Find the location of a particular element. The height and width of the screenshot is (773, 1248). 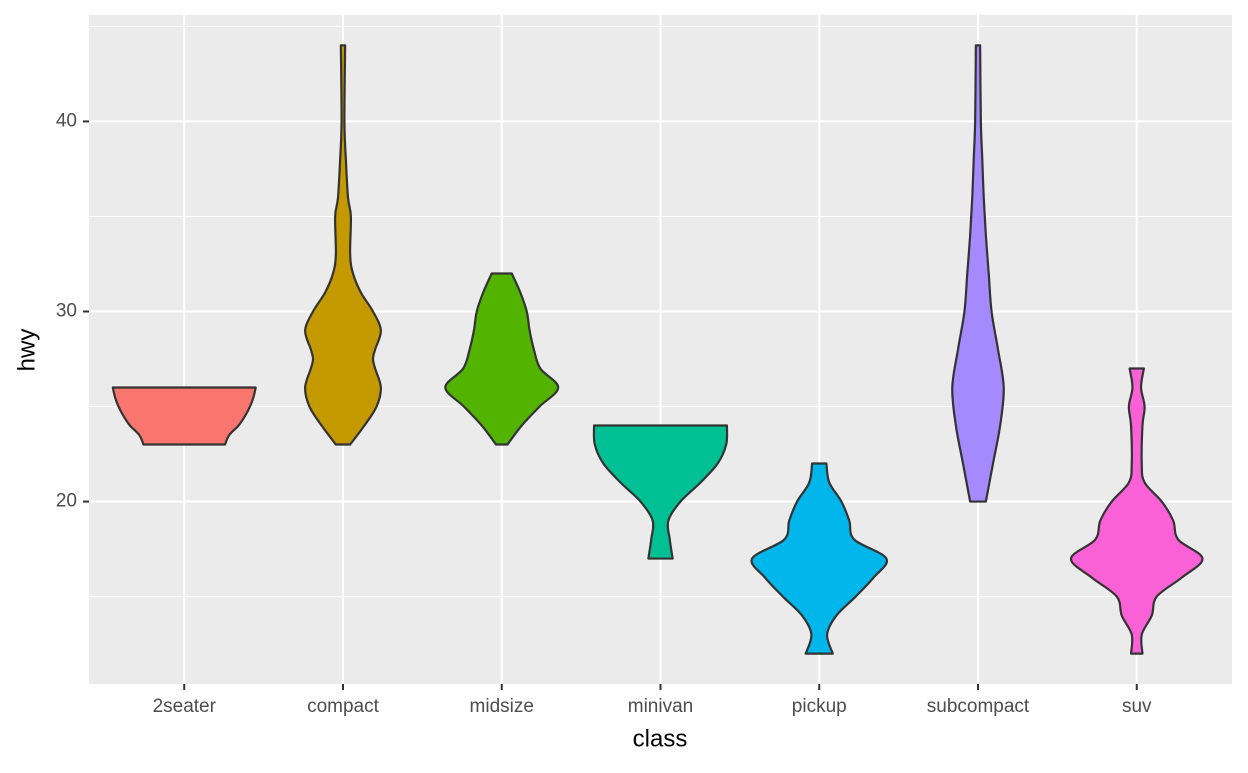

x-axis-title: class is located at coordinates (660, 738).